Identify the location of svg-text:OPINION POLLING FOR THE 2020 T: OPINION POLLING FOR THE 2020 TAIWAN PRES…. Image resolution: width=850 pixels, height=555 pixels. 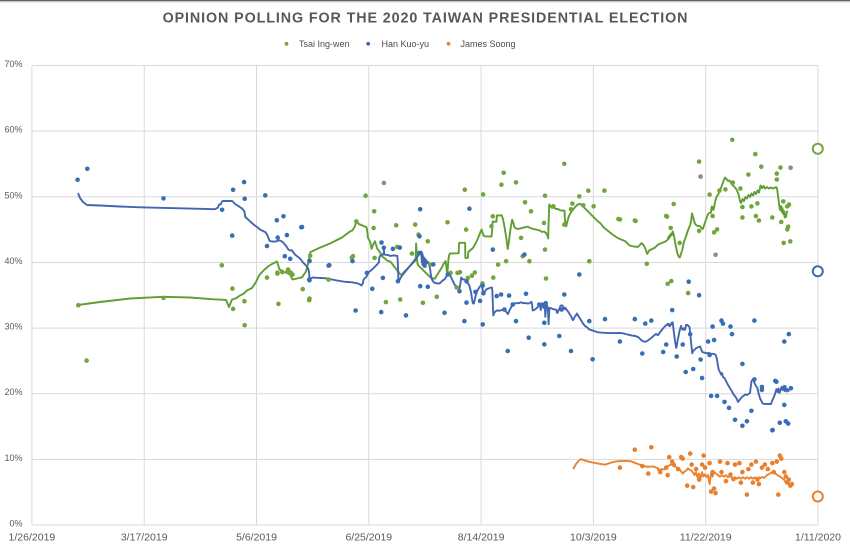
(426, 18).